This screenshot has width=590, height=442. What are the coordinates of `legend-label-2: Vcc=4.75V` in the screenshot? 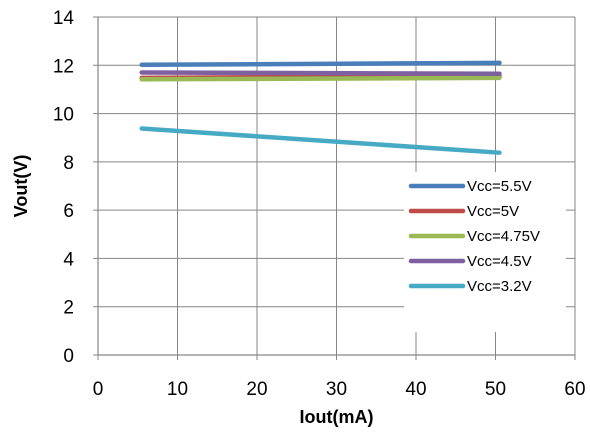 It's located at (503, 236).